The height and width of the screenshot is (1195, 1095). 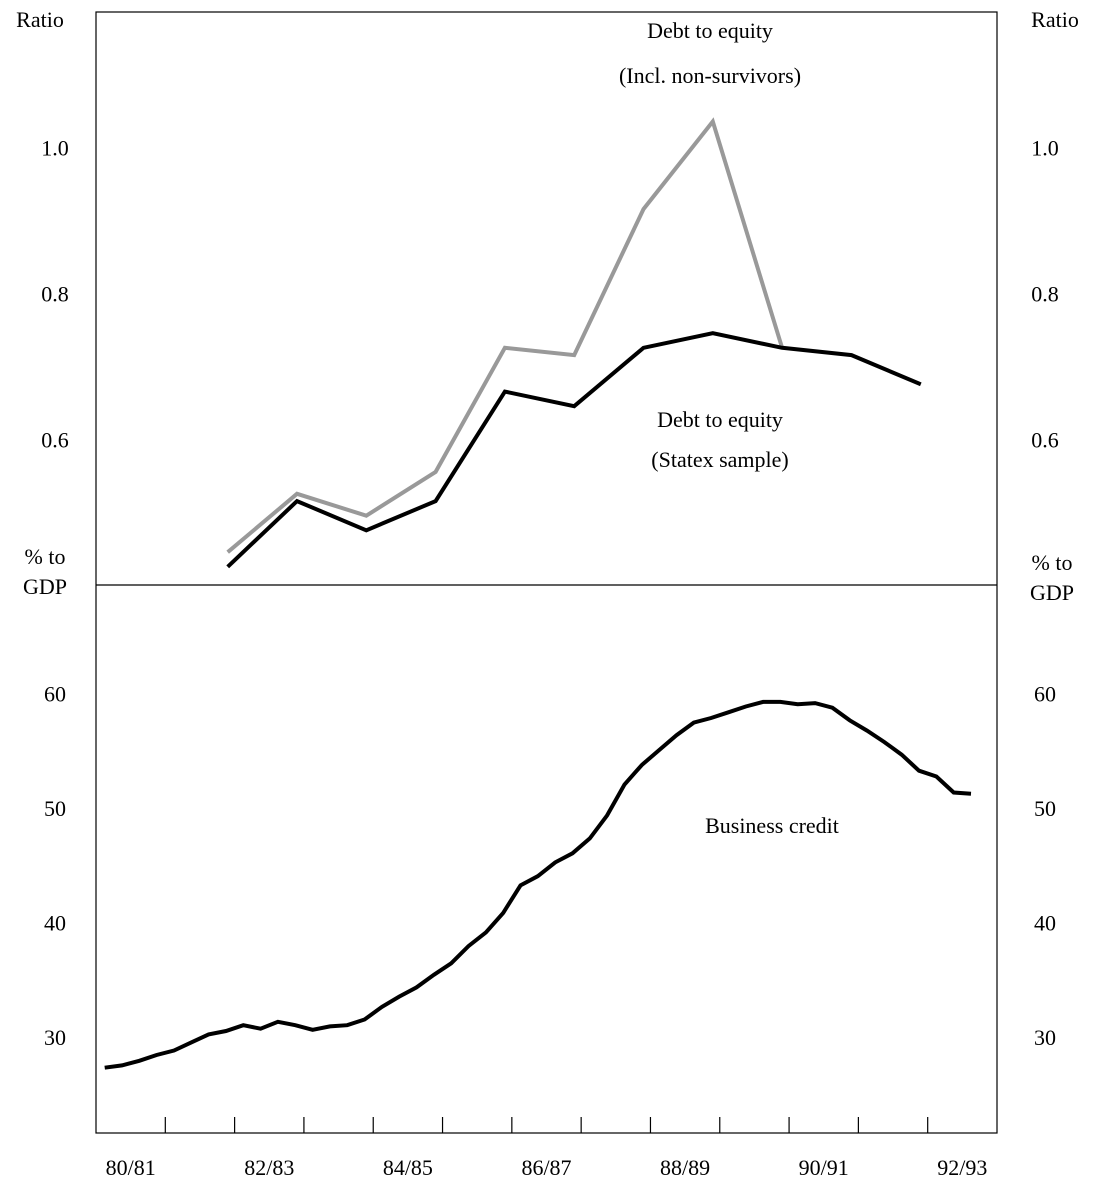 I want to click on x-tick-label: 90/91, so click(x=824, y=1167).